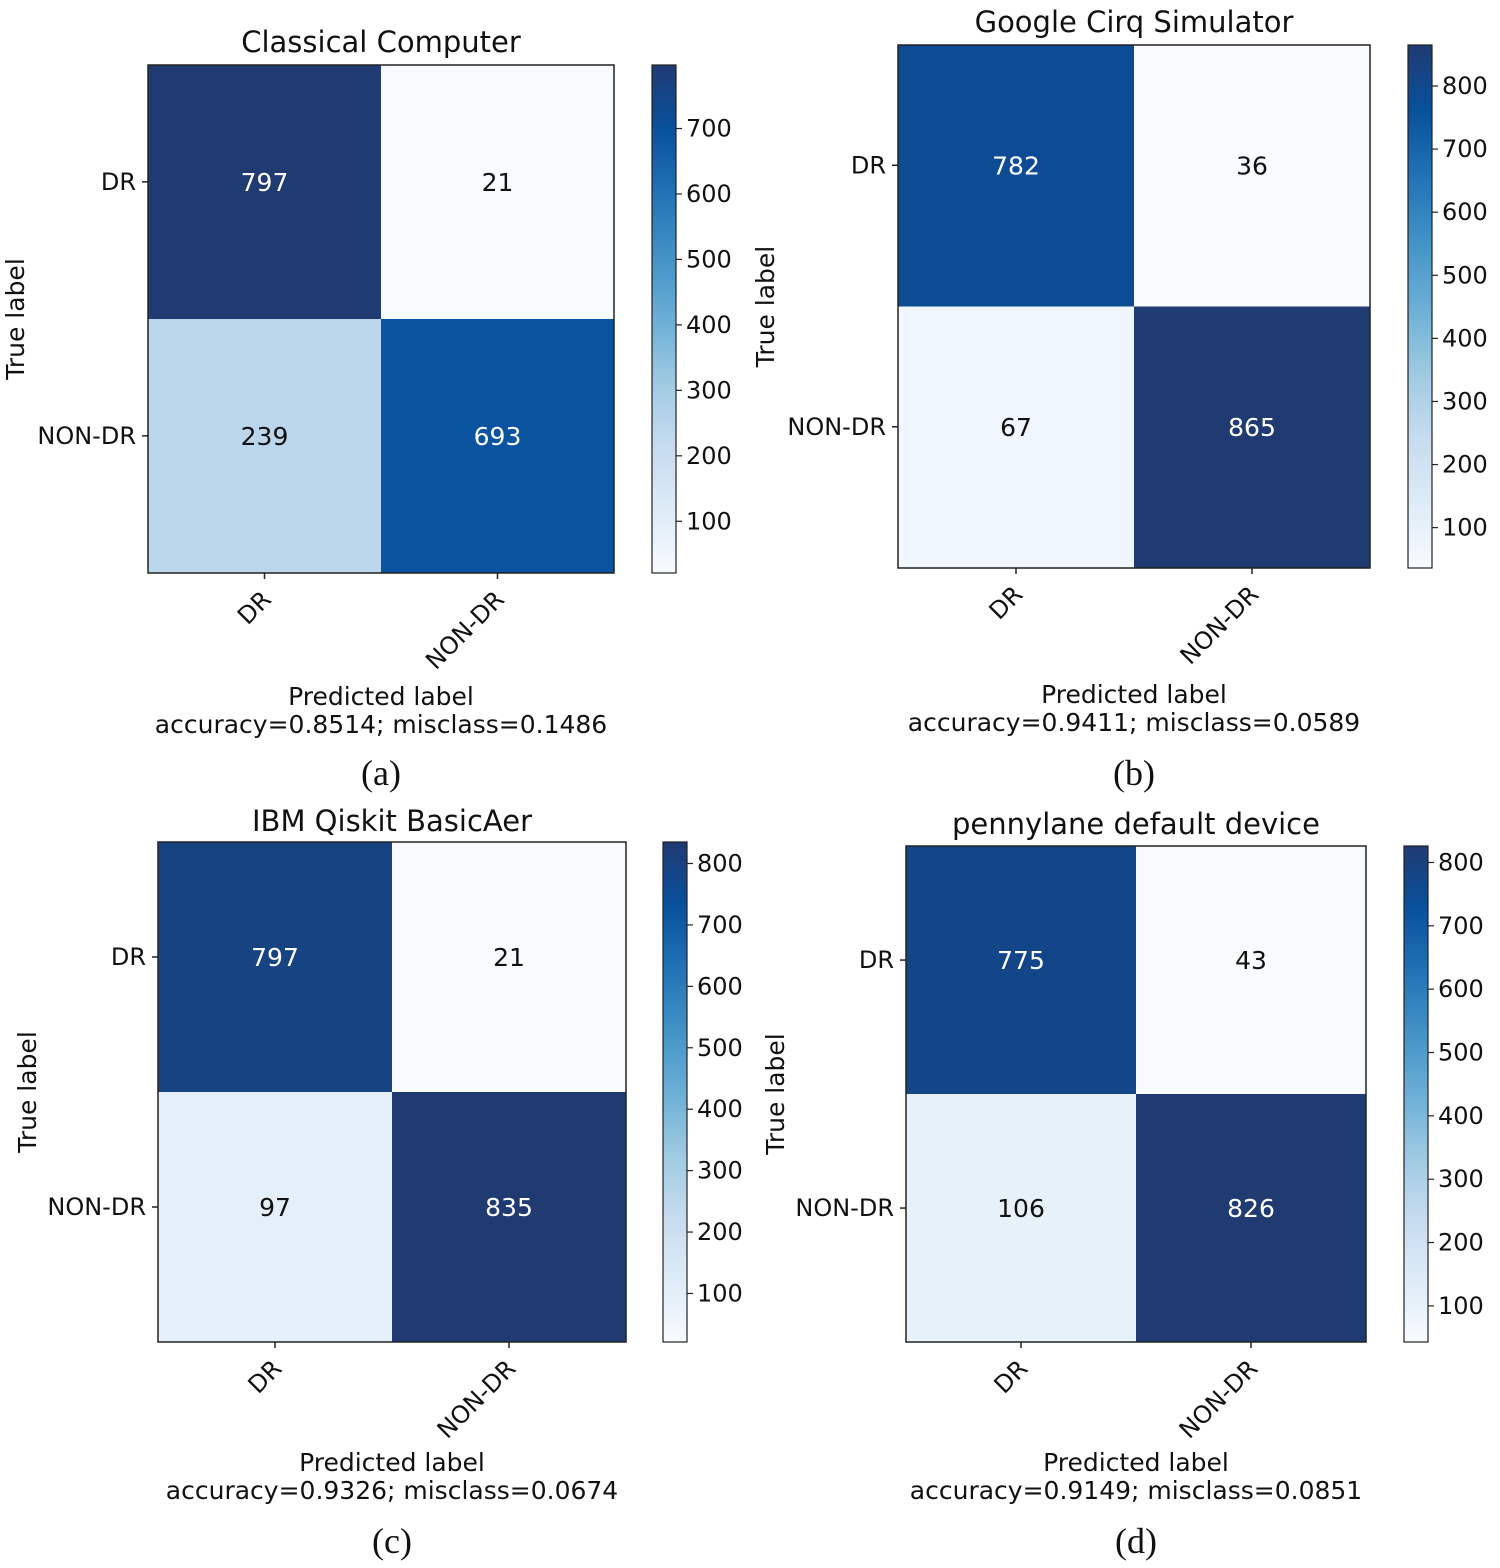 Image resolution: width=1500 pixels, height=1568 pixels. Describe the element at coordinates (381, 773) in the screenshot. I see `panel-caption: (a)` at that location.